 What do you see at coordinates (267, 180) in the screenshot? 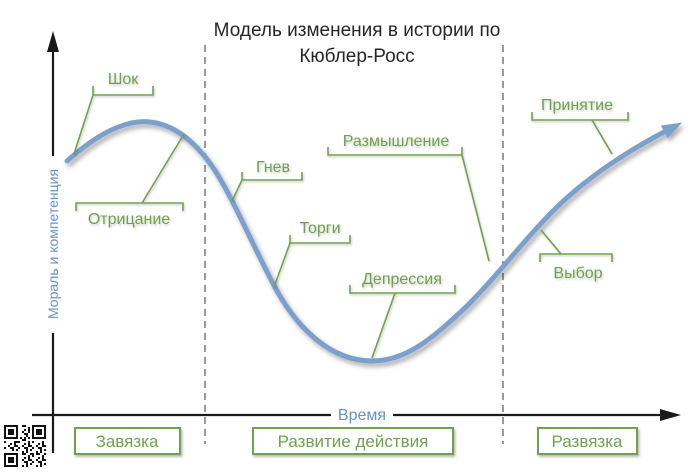
I see `callout-anger: Гнев` at bounding box center [267, 180].